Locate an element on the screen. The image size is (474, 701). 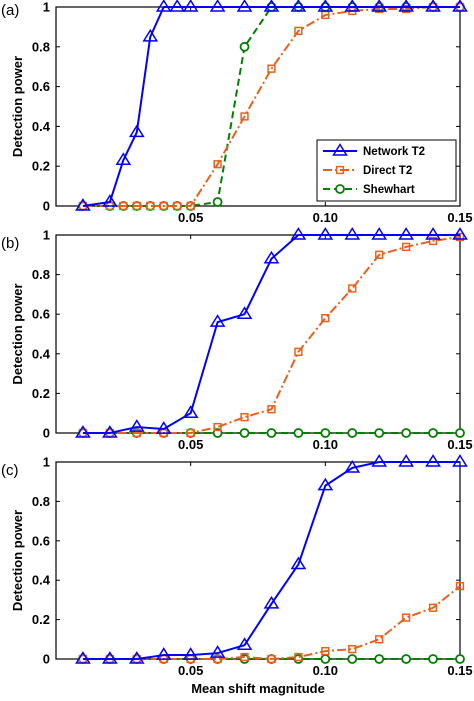
legend: Network T2 Direct T2 Shewhart is located at coordinates (386, 170).